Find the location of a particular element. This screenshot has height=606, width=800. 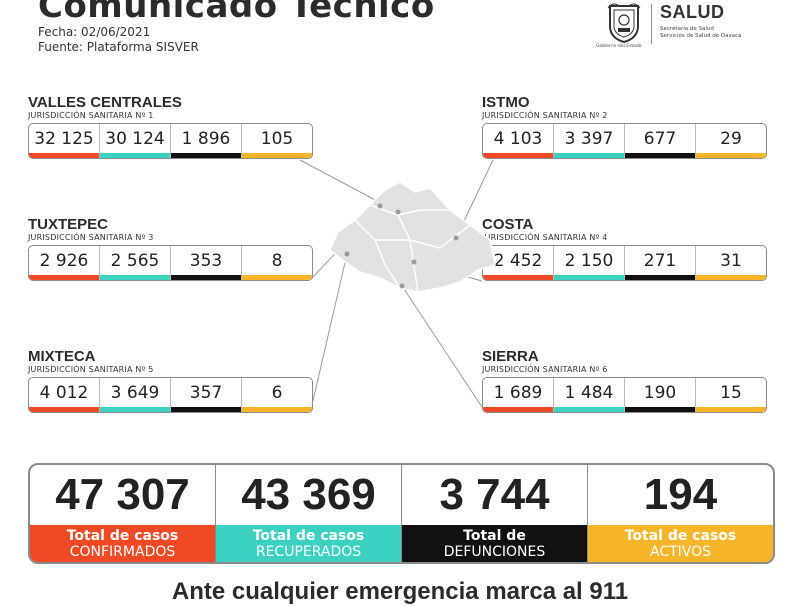

leader-mixteca is located at coordinates (329, 329).